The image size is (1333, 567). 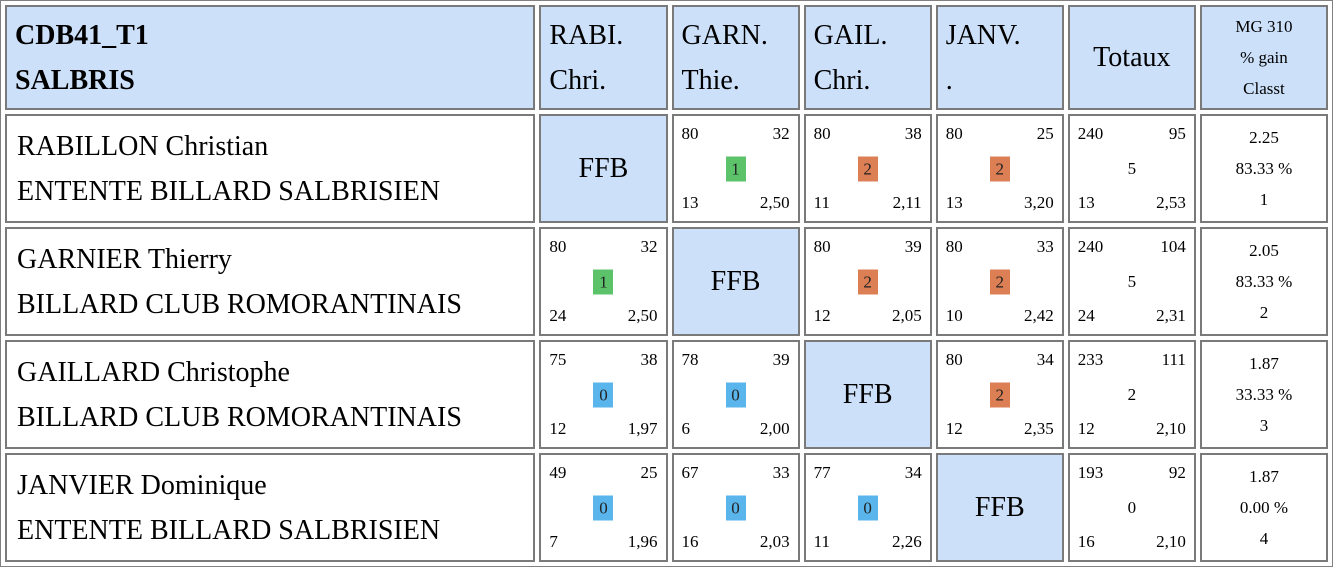 What do you see at coordinates (1039, 202) in the screenshot?
I see `match-average: 3,20` at bounding box center [1039, 202].